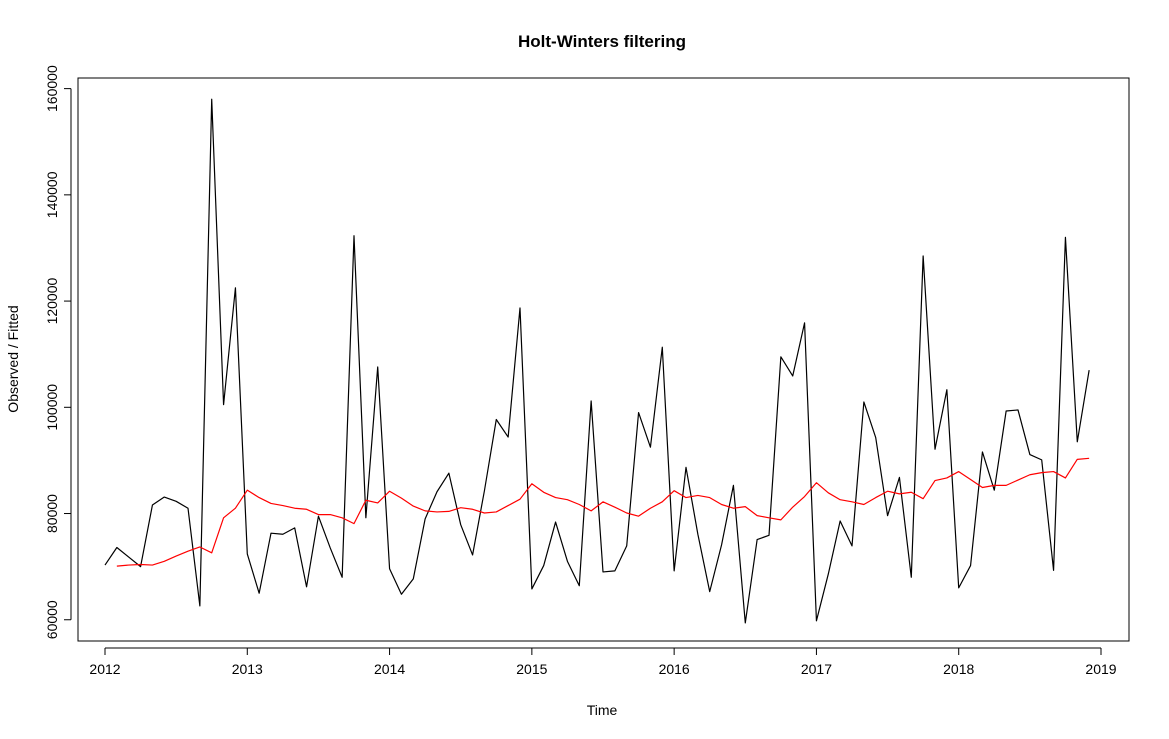  What do you see at coordinates (13, 358) in the screenshot?
I see `y-axis-label: Observed / Fitted` at bounding box center [13, 358].